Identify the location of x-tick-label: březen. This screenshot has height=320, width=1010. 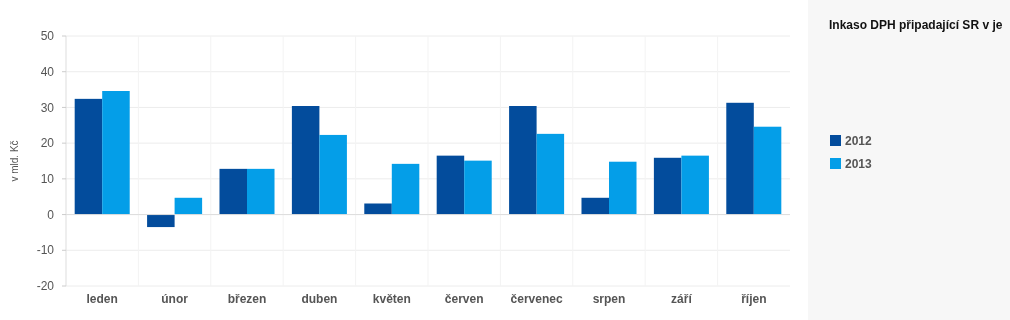
(247, 299).